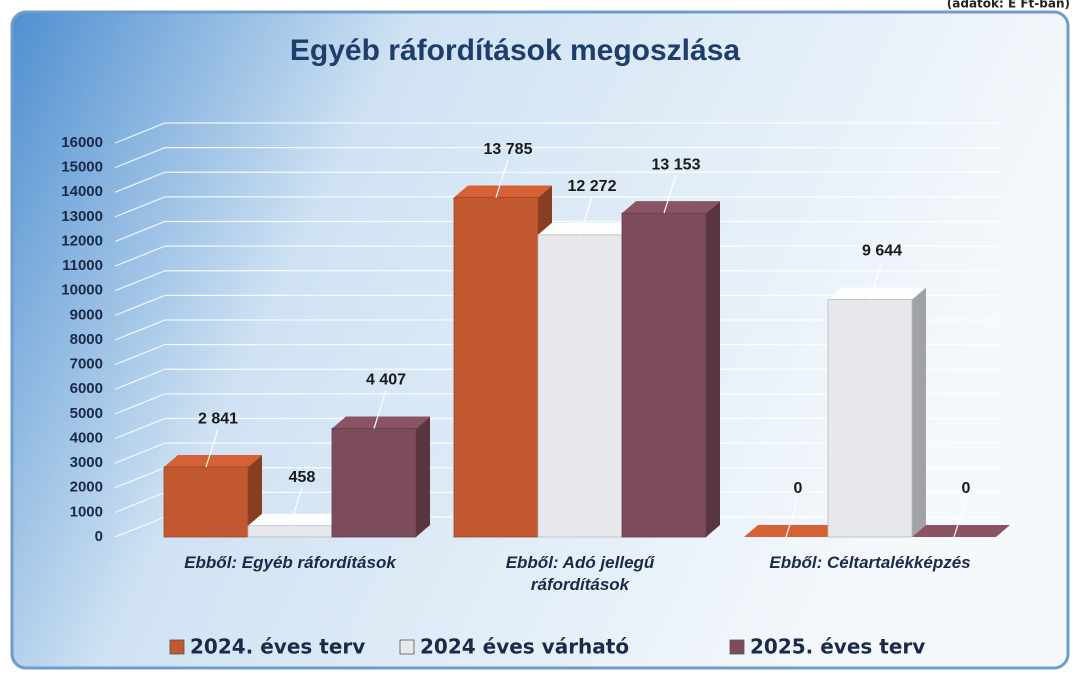 This screenshot has width=1075, height=677. Describe the element at coordinates (82, 216) in the screenshot. I see `y-tick-label: 13000` at that location.